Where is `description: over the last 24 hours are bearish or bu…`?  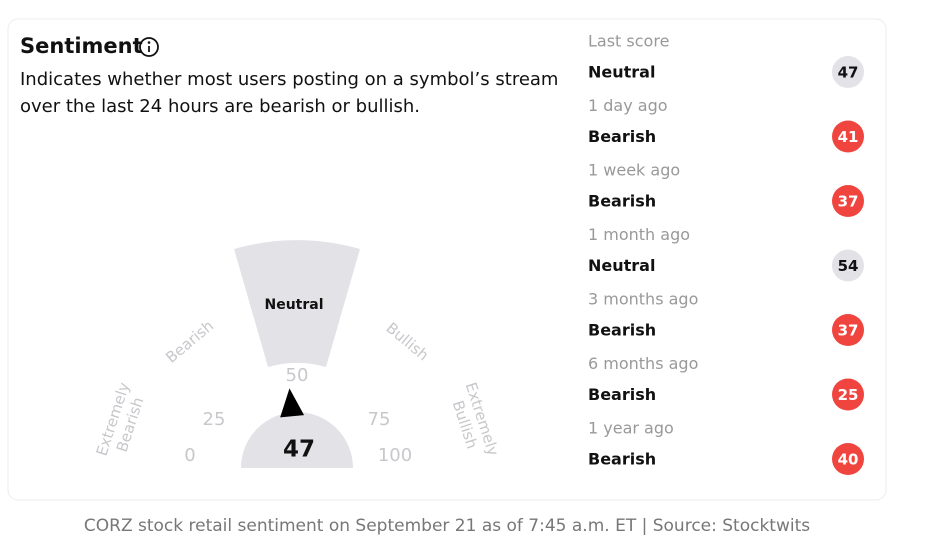
description: over the last 24 hours are bearish or bu… is located at coordinates (220, 106).